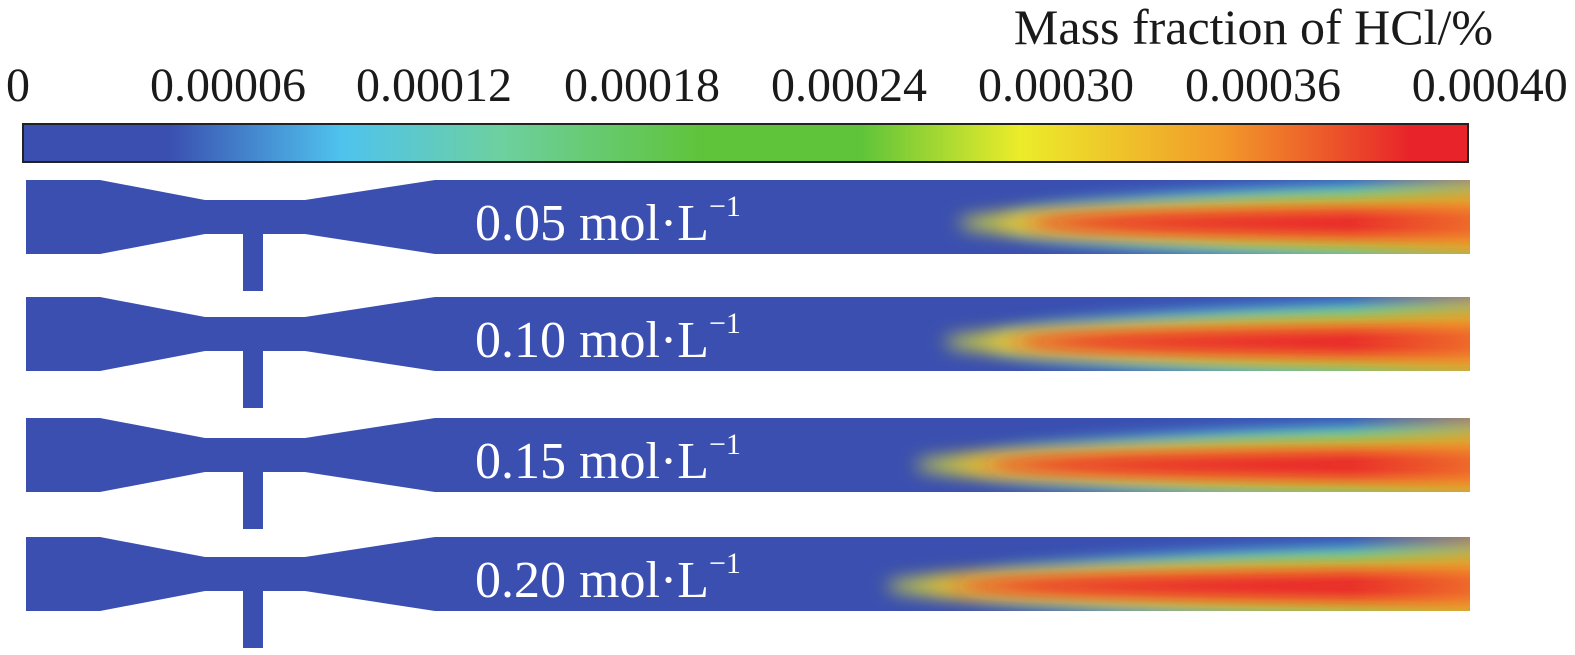 This screenshot has height=655, width=1575. I want to click on panel-label: 0.15 mol·L−1, so click(608, 459).